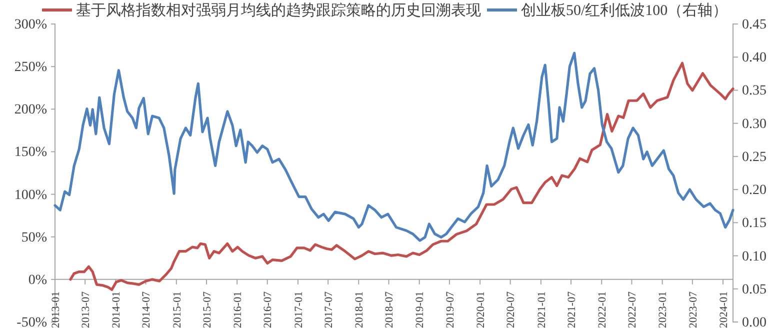 This screenshot has width=778, height=334. I want to click on y-tick-label: 0%, so click(38, 280).